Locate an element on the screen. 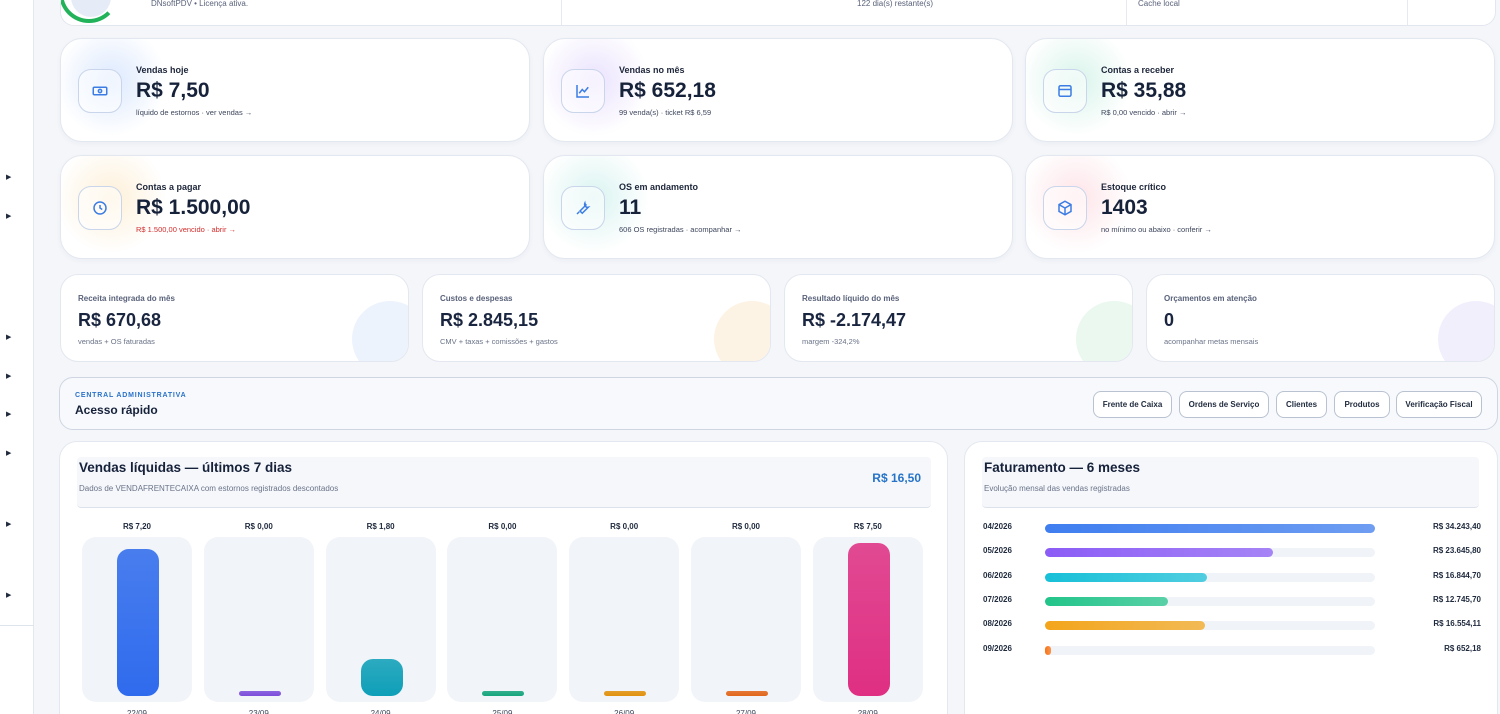 The height and width of the screenshot is (714, 1500). summary-value: 0 is located at coordinates (1169, 320).